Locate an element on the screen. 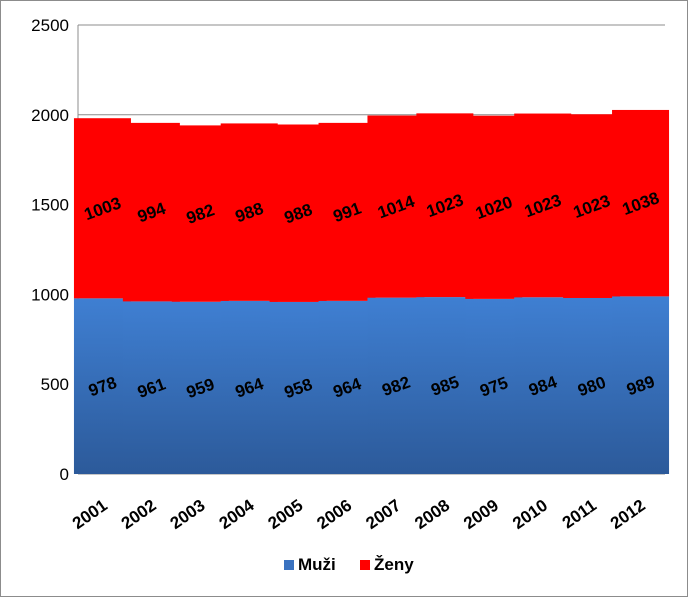 This screenshot has width=688, height=598. bar-muzi-2001 is located at coordinates (102, 386).